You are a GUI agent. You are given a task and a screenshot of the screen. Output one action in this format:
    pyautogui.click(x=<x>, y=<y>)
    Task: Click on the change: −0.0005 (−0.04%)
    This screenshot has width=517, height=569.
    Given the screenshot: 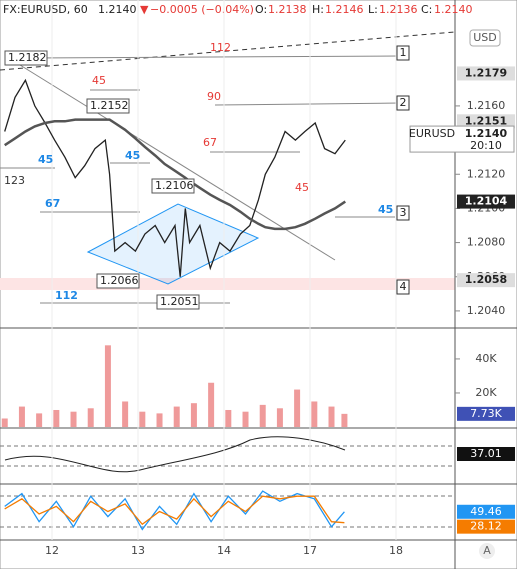 What is the action you would take?
    pyautogui.click(x=202, y=9)
    